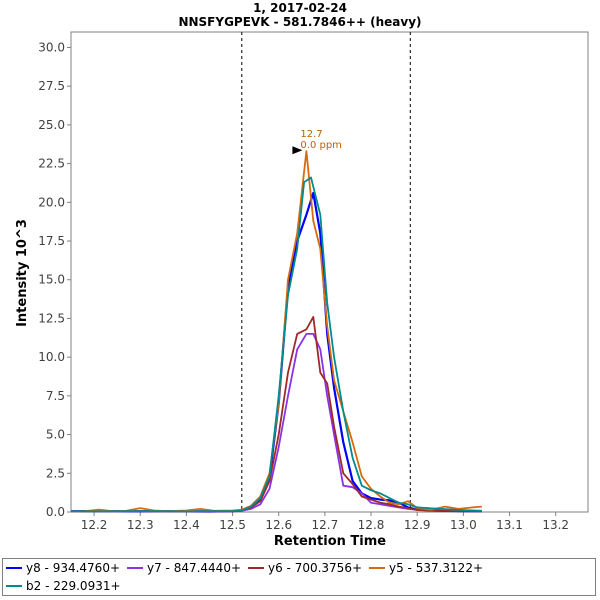 This screenshot has width=600, height=600. Describe the element at coordinates (140, 525) in the screenshot. I see `x-tick-label: 12.3` at that location.